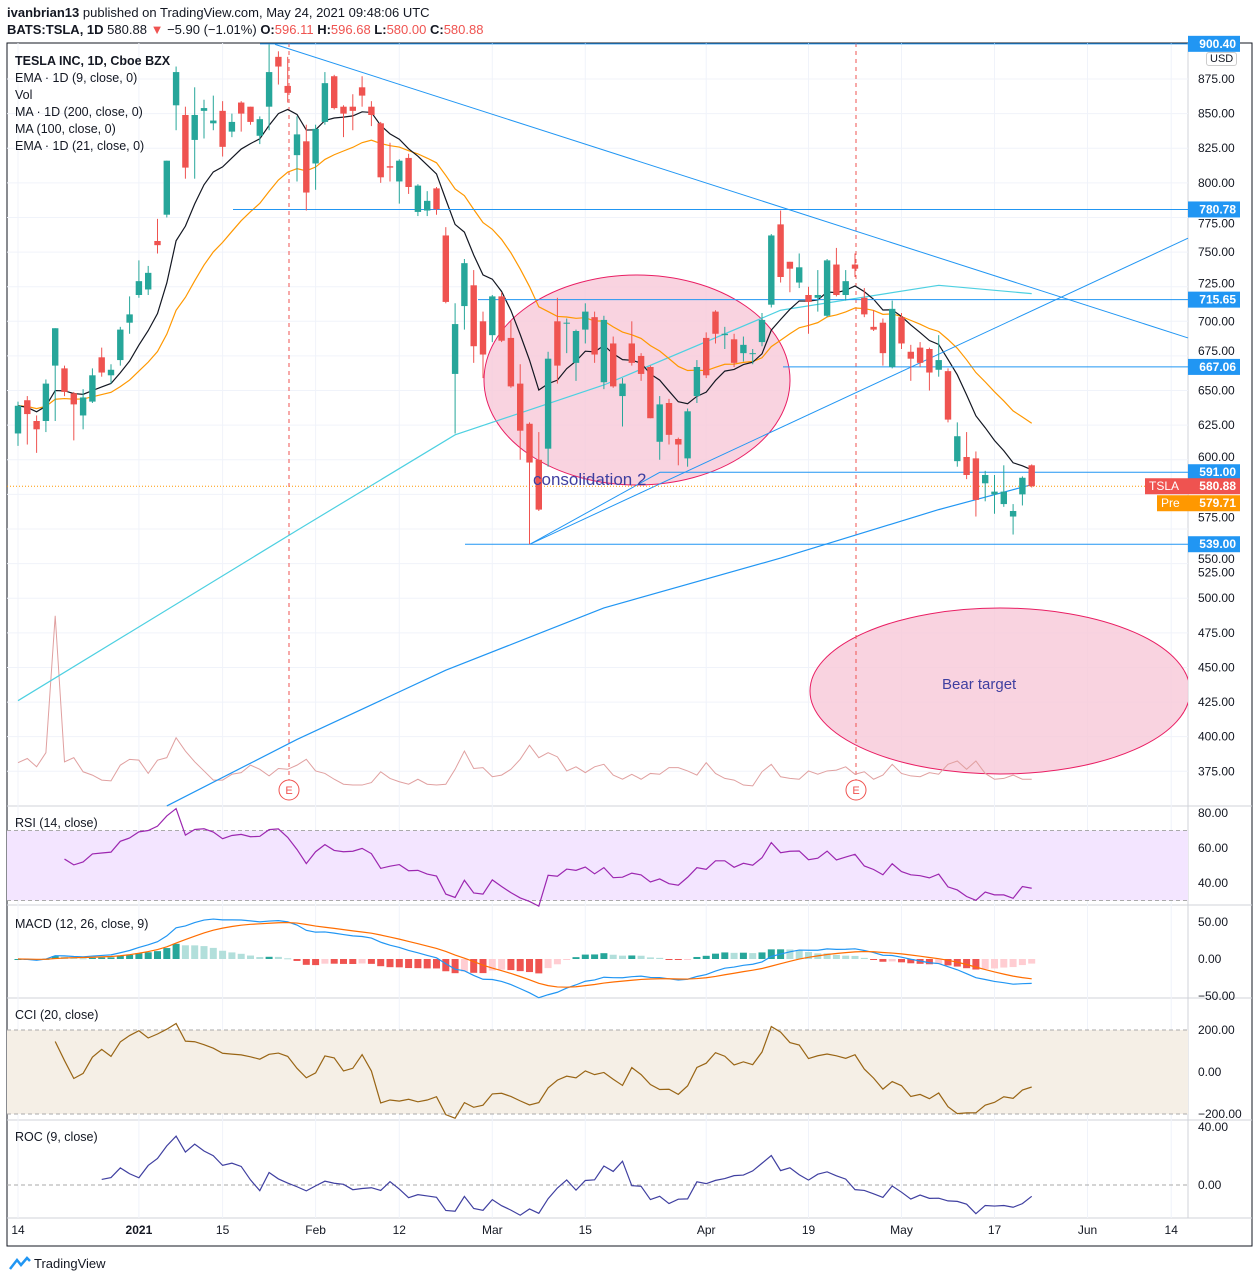 The width and height of the screenshot is (1259, 1282). Describe the element at coordinates (24, 95) in the screenshot. I see `legend-vol: Vol` at that location.